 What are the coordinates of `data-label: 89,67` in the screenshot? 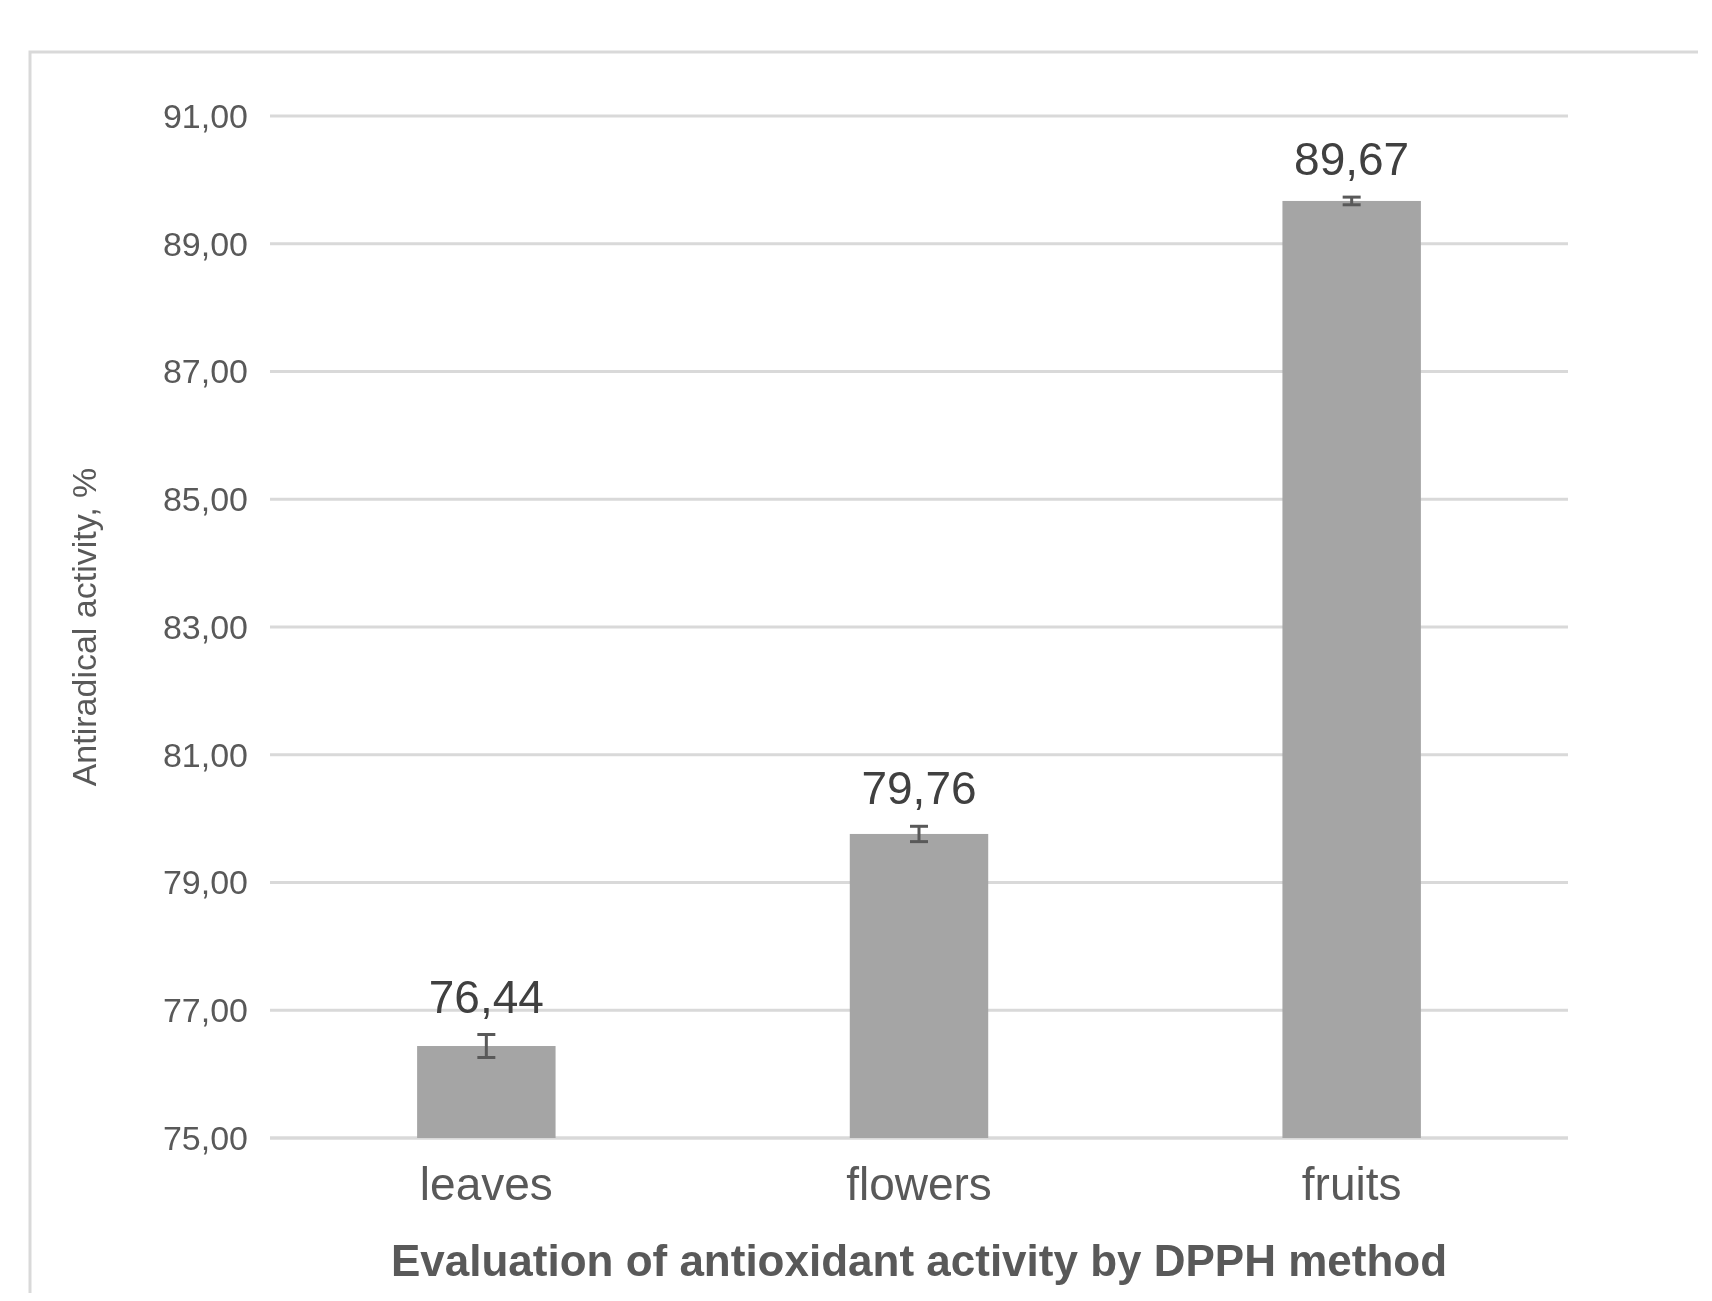 It's located at (1352, 159).